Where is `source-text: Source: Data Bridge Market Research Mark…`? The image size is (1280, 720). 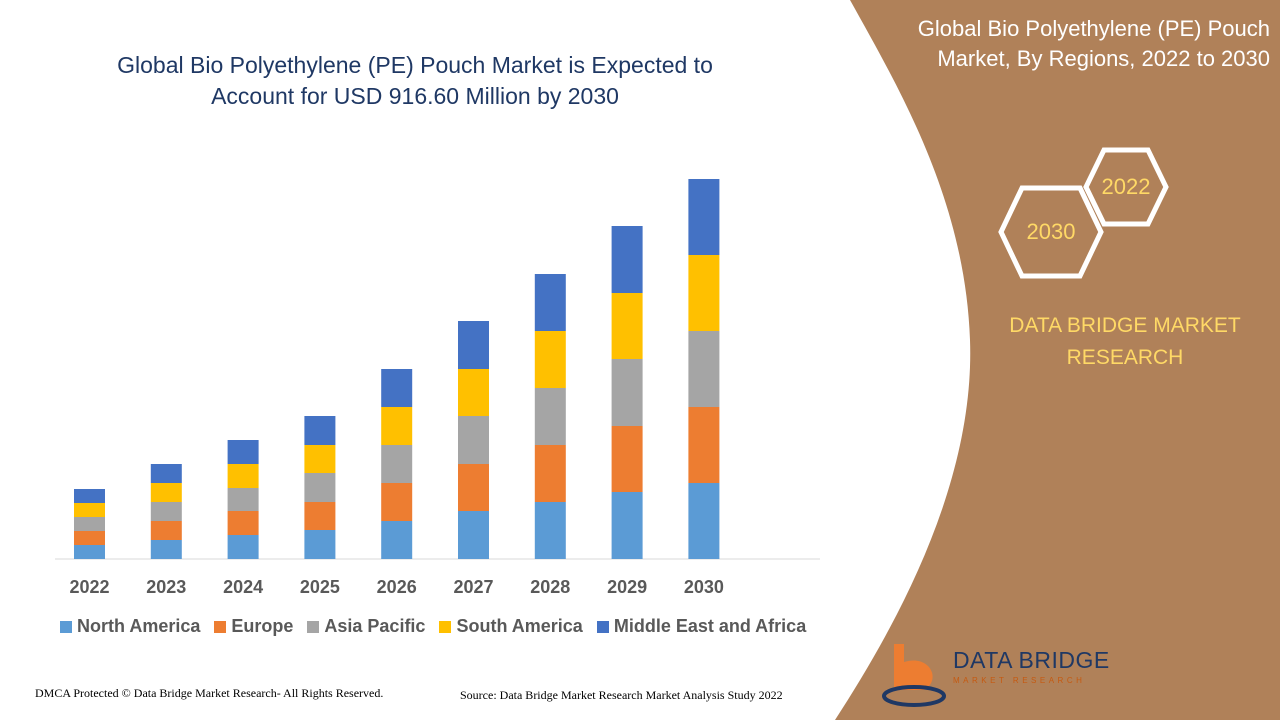 source-text: Source: Data Bridge Market Research Mark… is located at coordinates (621, 695).